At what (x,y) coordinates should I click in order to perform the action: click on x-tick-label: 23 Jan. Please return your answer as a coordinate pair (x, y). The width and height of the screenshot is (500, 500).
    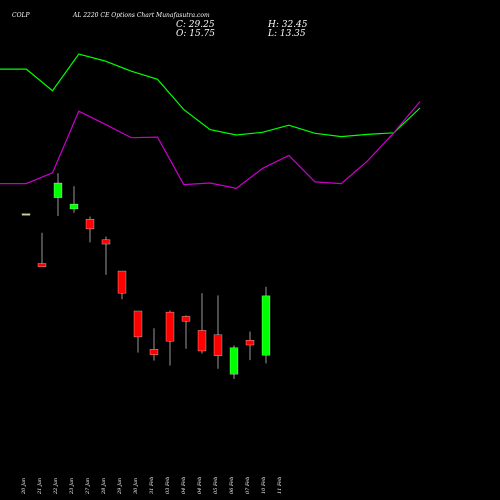
    Looking at the image, I should click on (72, 486).